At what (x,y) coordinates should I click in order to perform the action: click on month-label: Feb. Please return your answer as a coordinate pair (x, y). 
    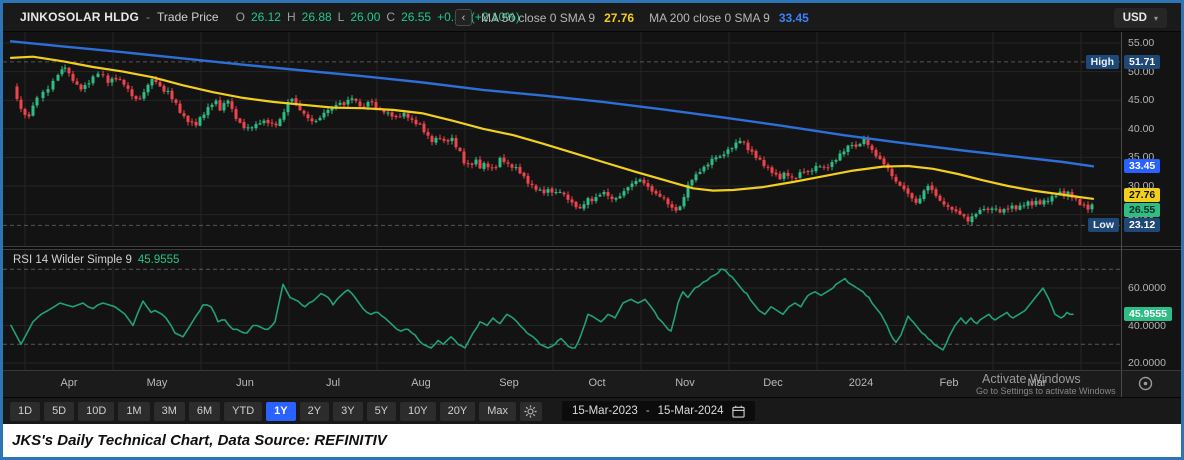
    Looking at the image, I should click on (949, 383).